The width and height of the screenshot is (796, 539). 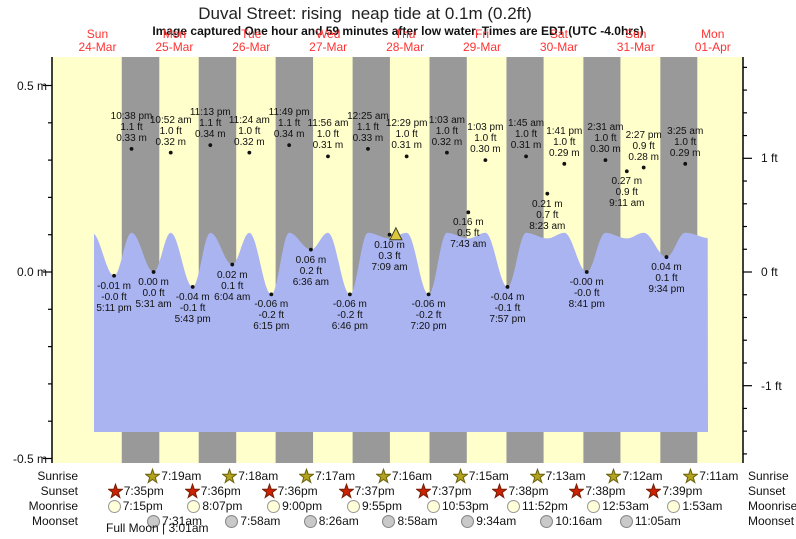 I want to click on sunrise-entry: 7:18am, so click(x=250, y=476).